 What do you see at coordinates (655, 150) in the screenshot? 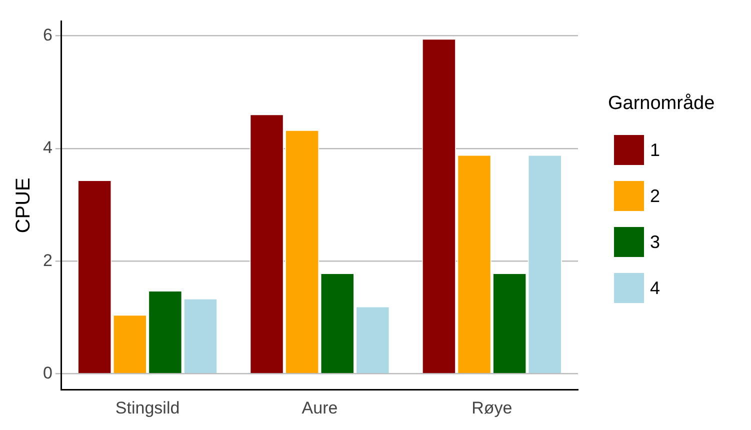
I see `legend-label: 1` at bounding box center [655, 150].